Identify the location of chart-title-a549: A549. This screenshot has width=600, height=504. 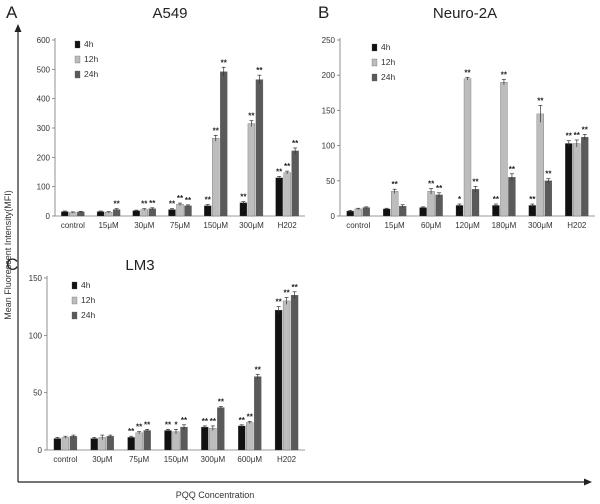
(169, 13).